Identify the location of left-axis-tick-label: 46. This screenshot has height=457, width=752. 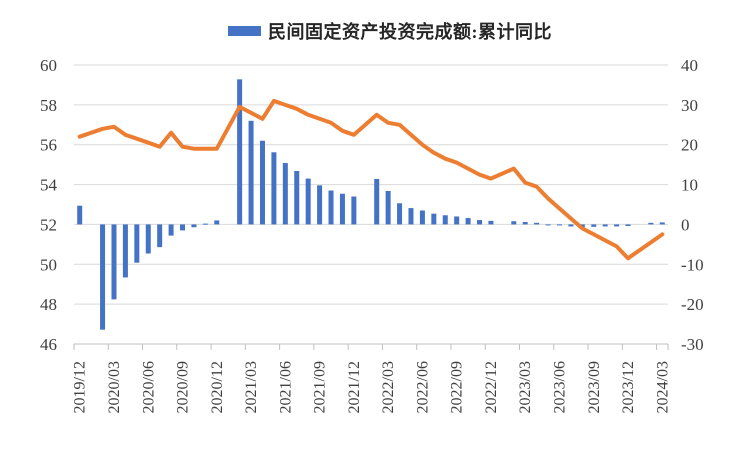
(48, 344).